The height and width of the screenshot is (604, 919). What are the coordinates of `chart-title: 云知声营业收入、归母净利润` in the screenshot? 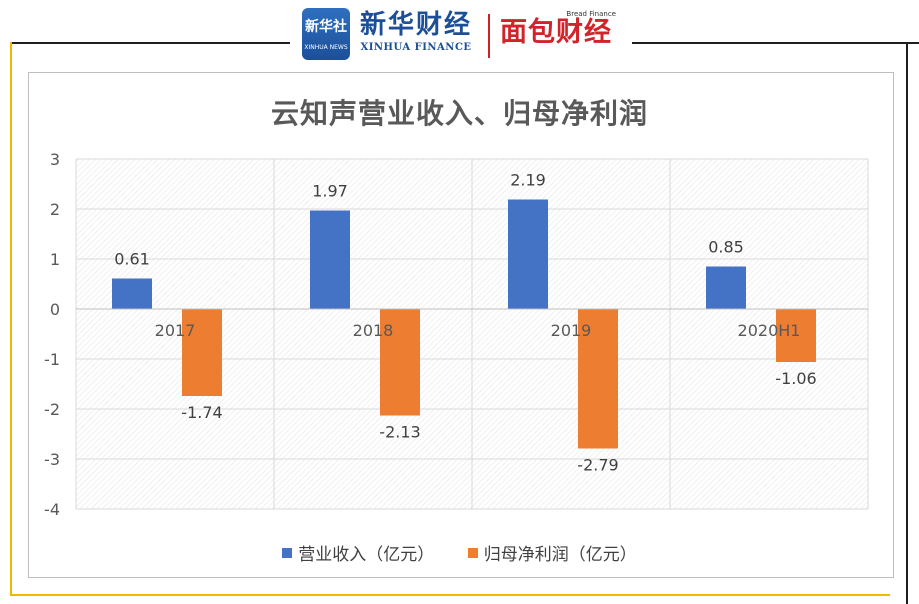 It's located at (459, 113).